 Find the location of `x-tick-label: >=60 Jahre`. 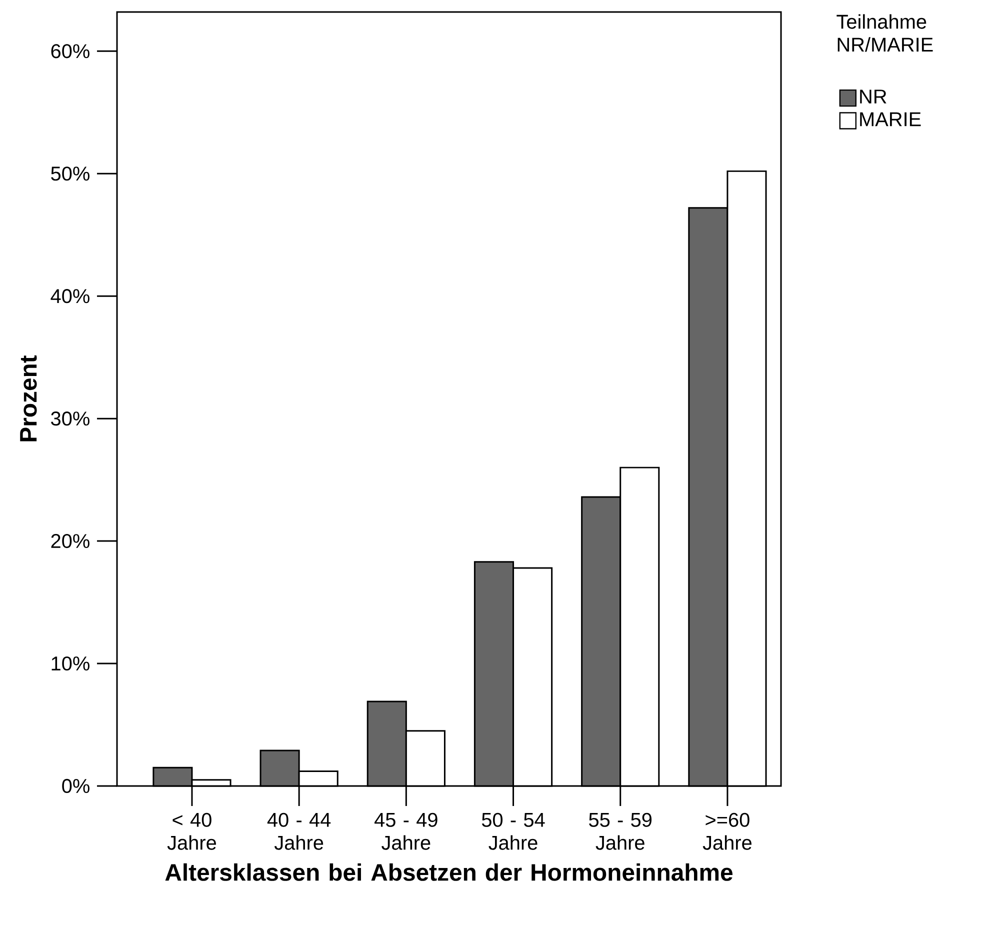

x-tick-label: >=60 Jahre is located at coordinates (727, 831).